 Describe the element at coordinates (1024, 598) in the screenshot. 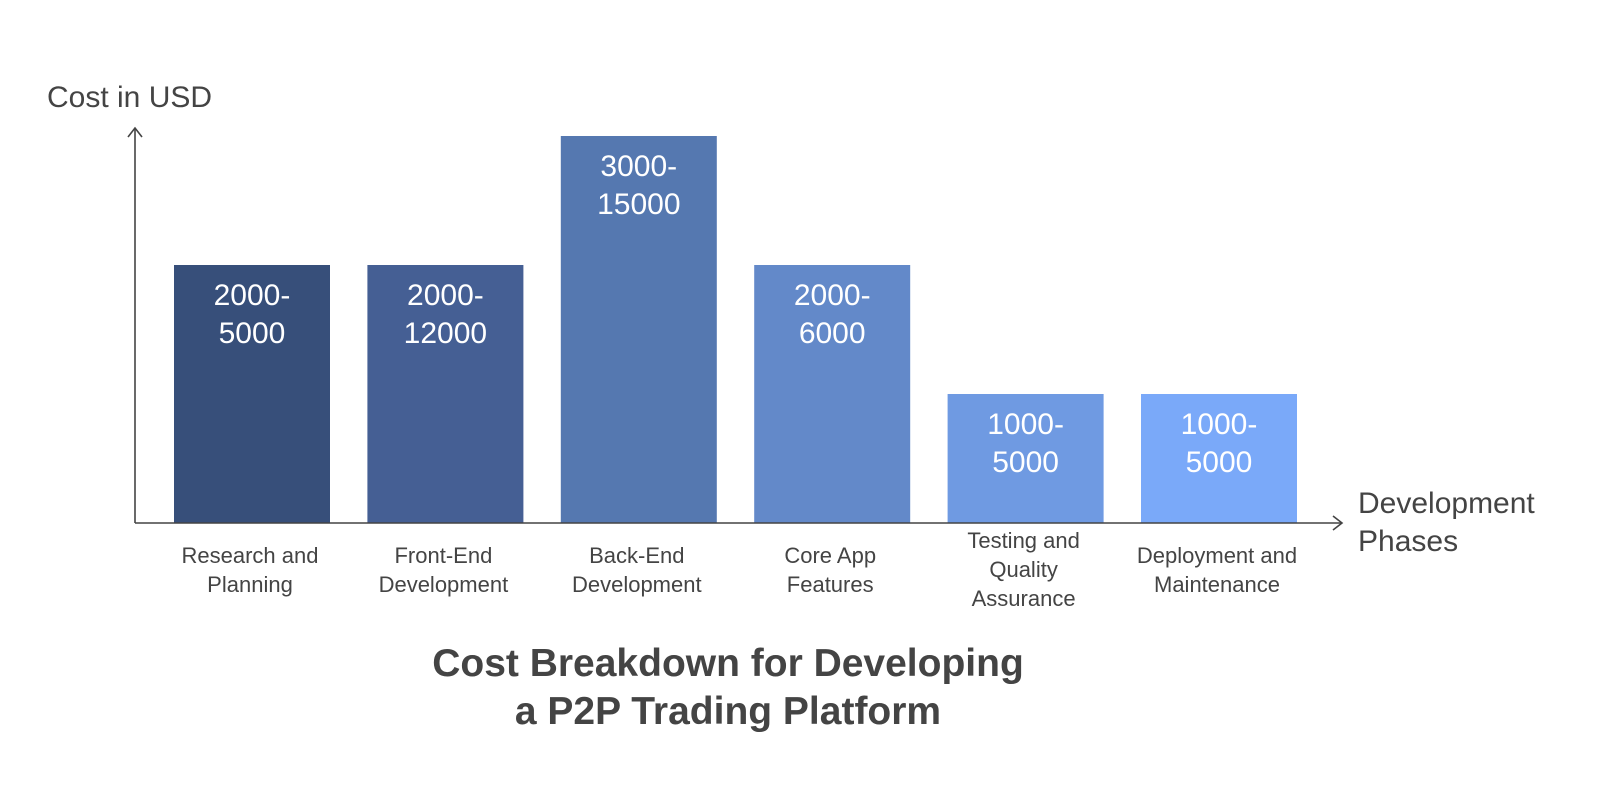

I see `category-label-line: Assurance` at that location.